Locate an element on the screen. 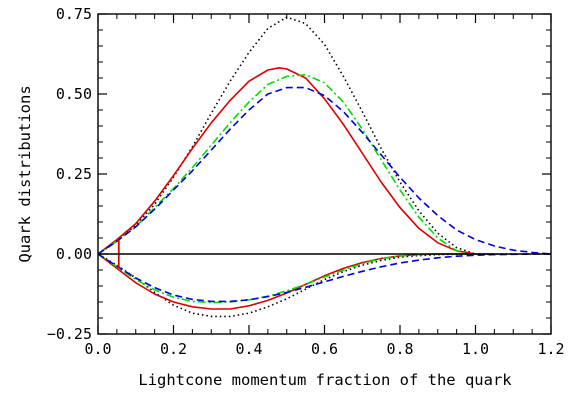 The height and width of the screenshot is (394, 580). x-tick-label: 0.2 is located at coordinates (173, 349).